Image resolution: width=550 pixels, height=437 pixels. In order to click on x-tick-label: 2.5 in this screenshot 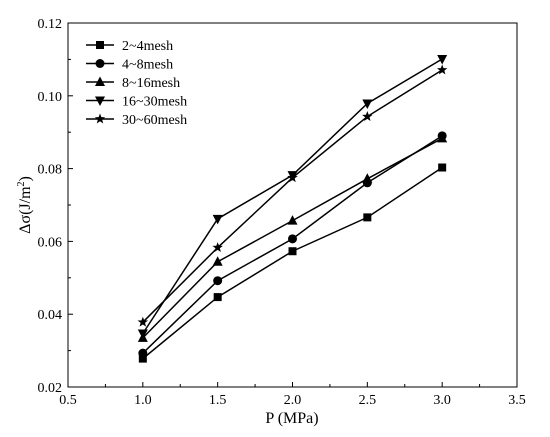, I will do `click(368, 400)`.